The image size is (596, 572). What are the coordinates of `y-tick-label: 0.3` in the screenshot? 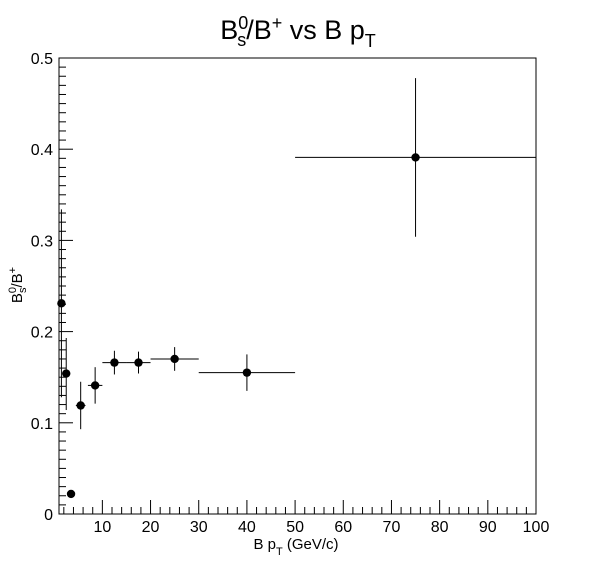 It's located at (42, 241).